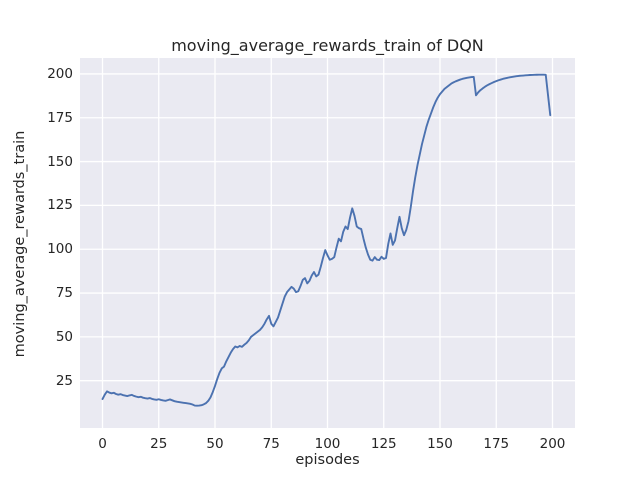 This screenshot has height=480, width=640. Describe the element at coordinates (64, 380) in the screenshot. I see `y-tick-label: 25` at that location.